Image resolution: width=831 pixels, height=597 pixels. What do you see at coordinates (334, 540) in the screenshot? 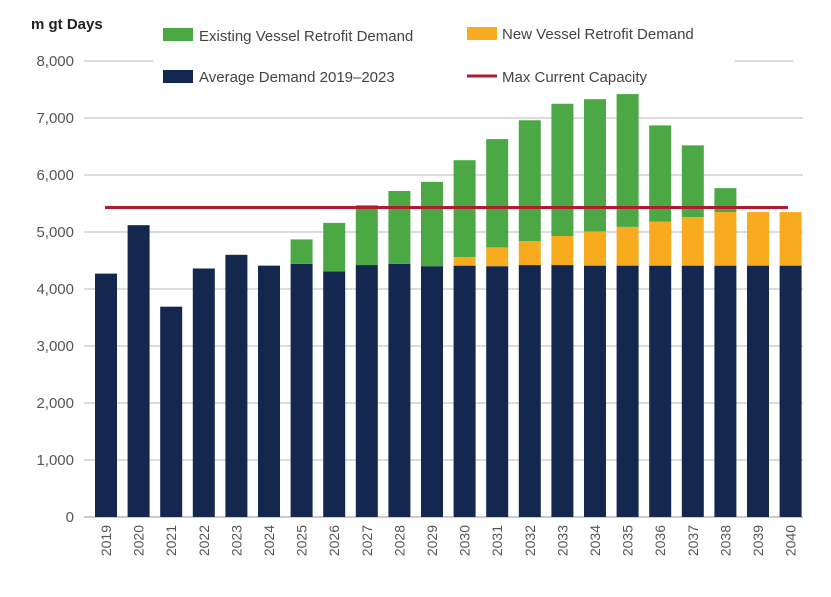
I see `x-tick-label: 2026` at bounding box center [334, 540].